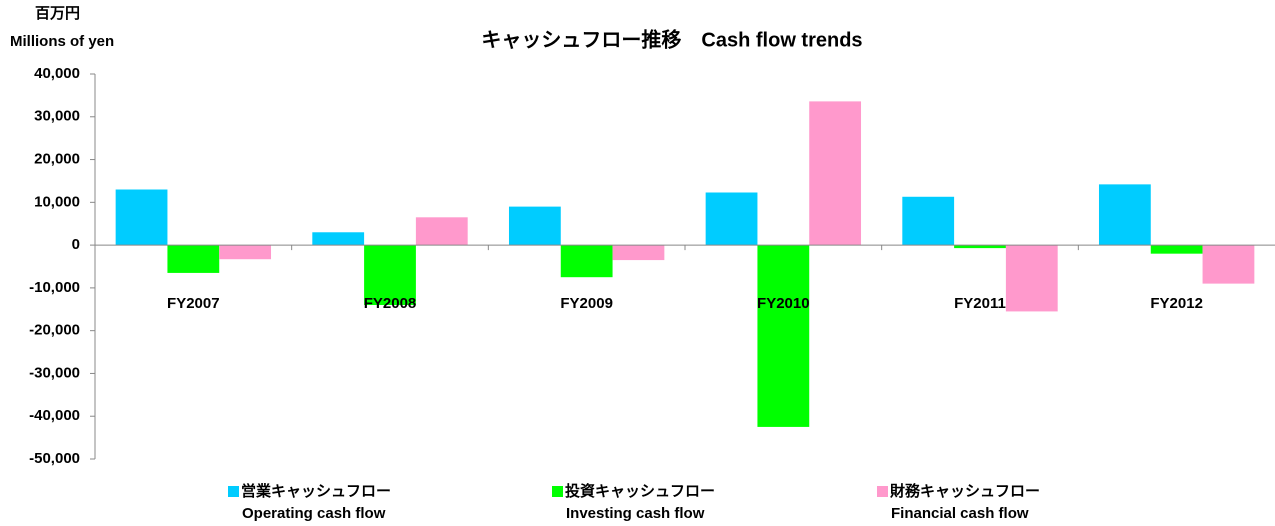 The image size is (1275, 526). Describe the element at coordinates (54, 415) in the screenshot. I see `y-tick-label: -40,000` at that location.